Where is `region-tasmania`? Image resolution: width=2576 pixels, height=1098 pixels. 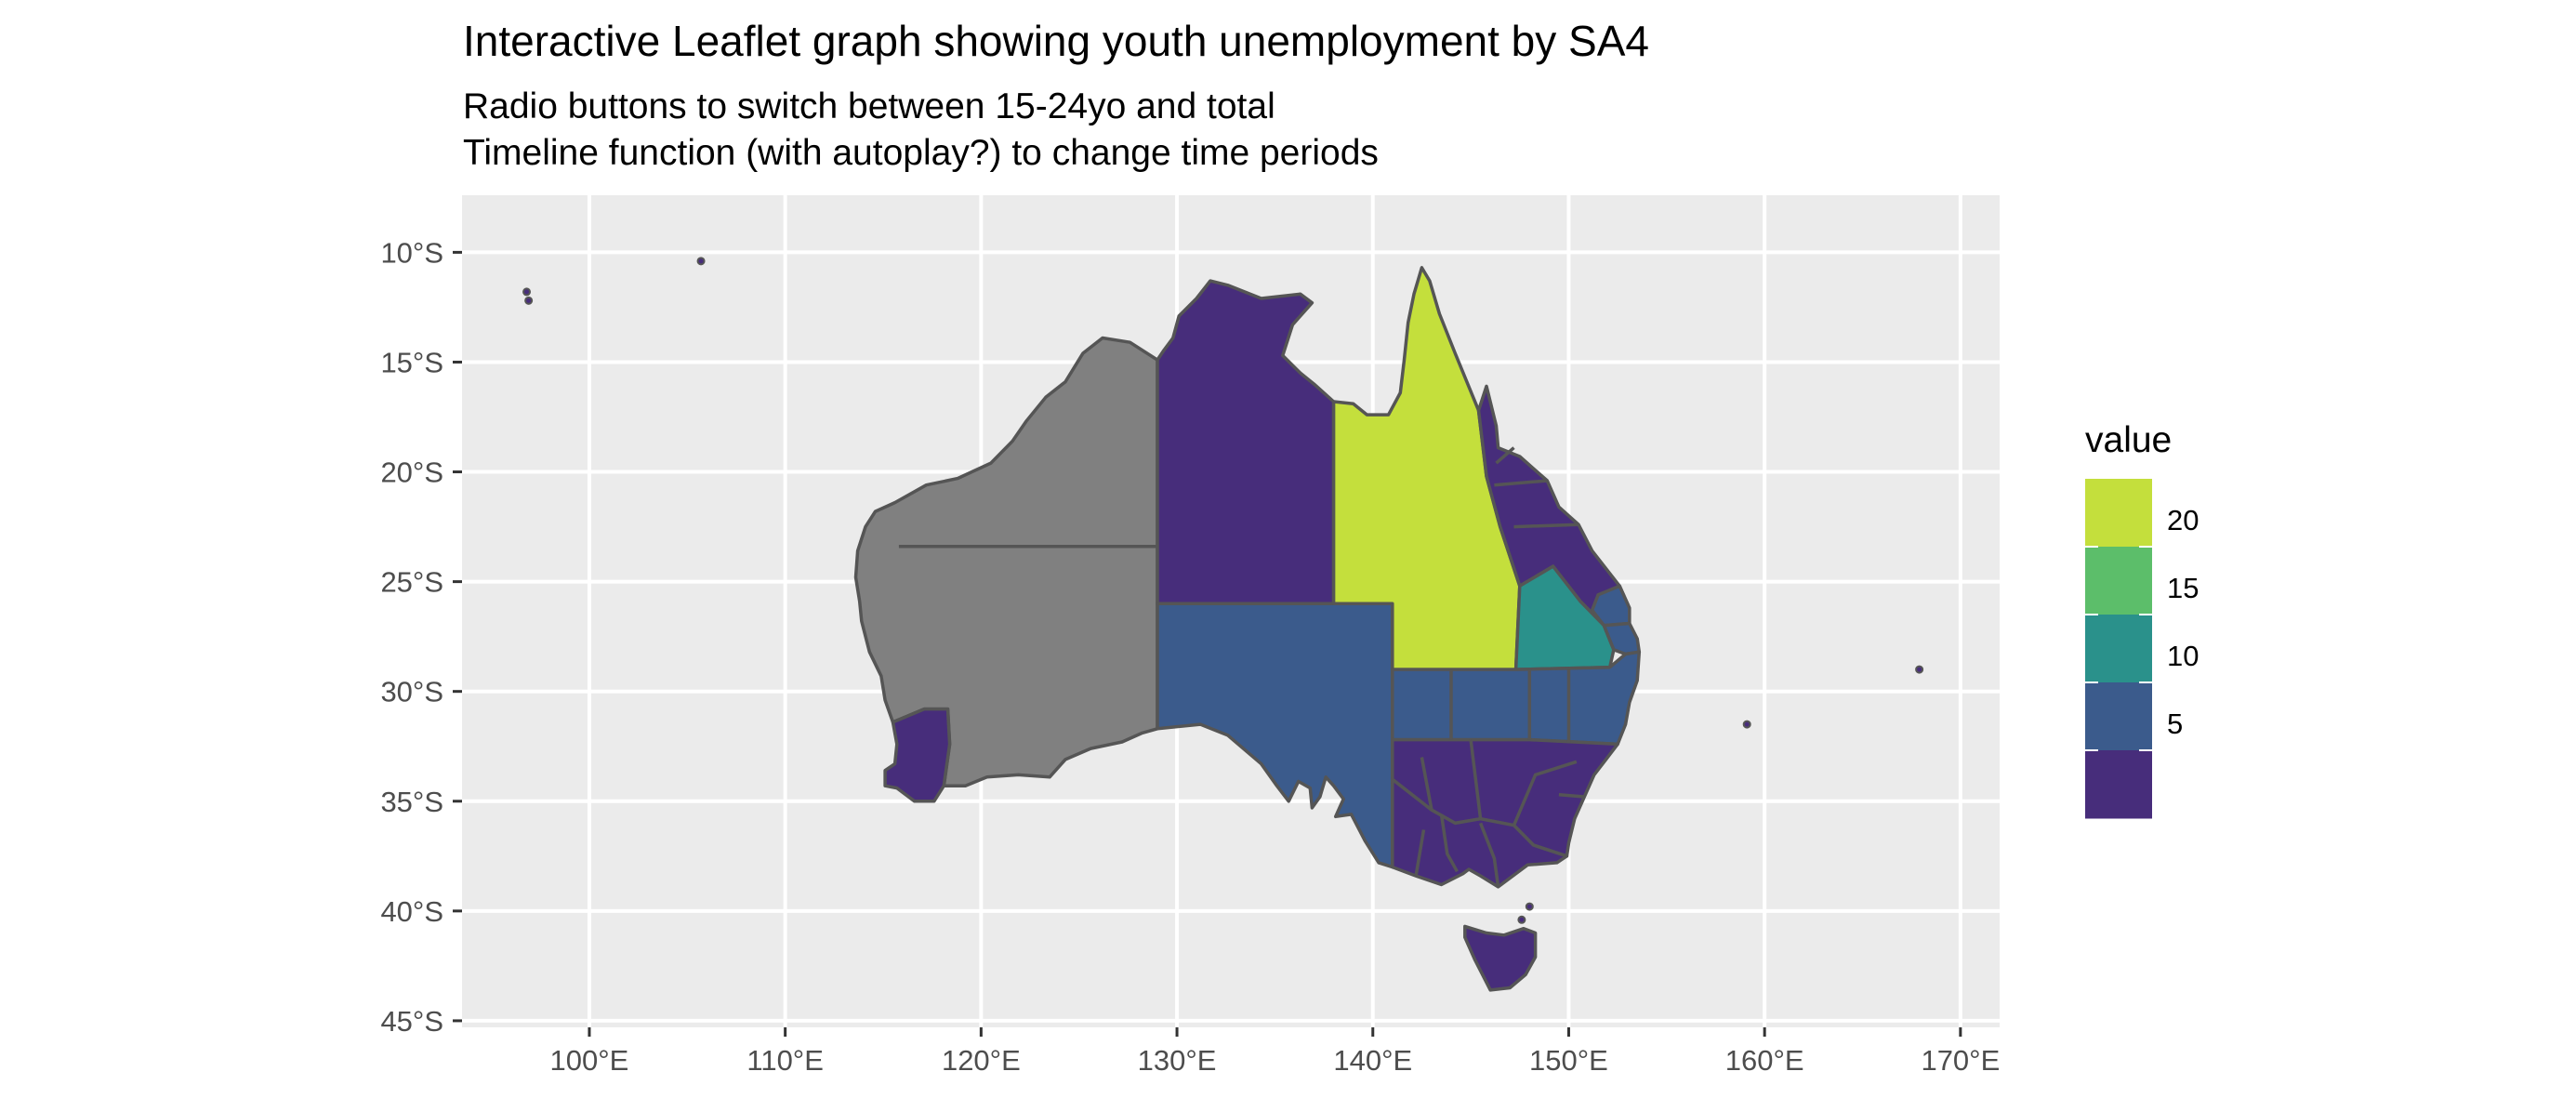
region-tasmania is located at coordinates (1500, 958).